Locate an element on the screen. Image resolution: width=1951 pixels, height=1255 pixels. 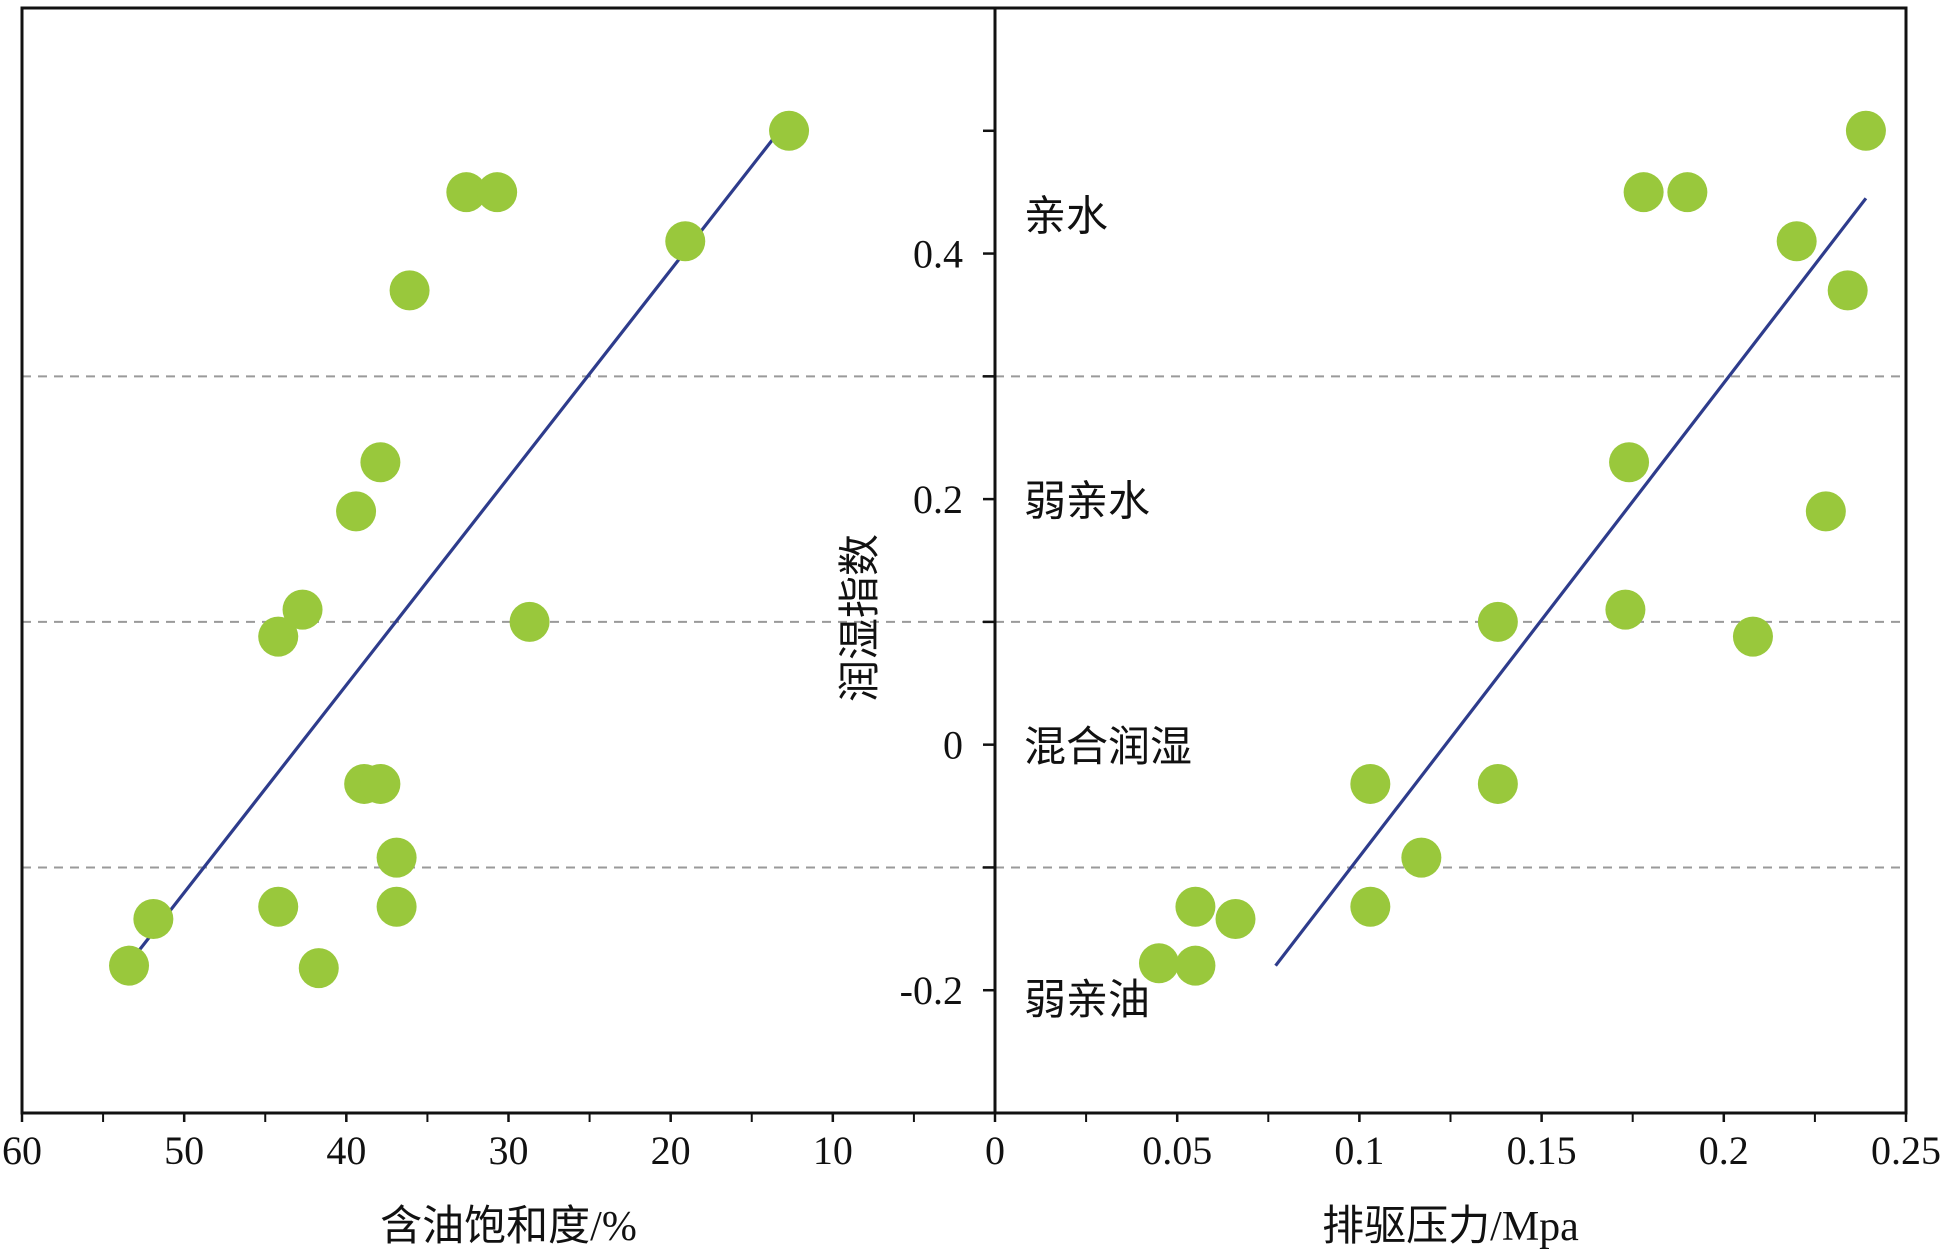
left-panel-x-axis-title: 含油饱和度/% is located at coordinates (508, 1227).